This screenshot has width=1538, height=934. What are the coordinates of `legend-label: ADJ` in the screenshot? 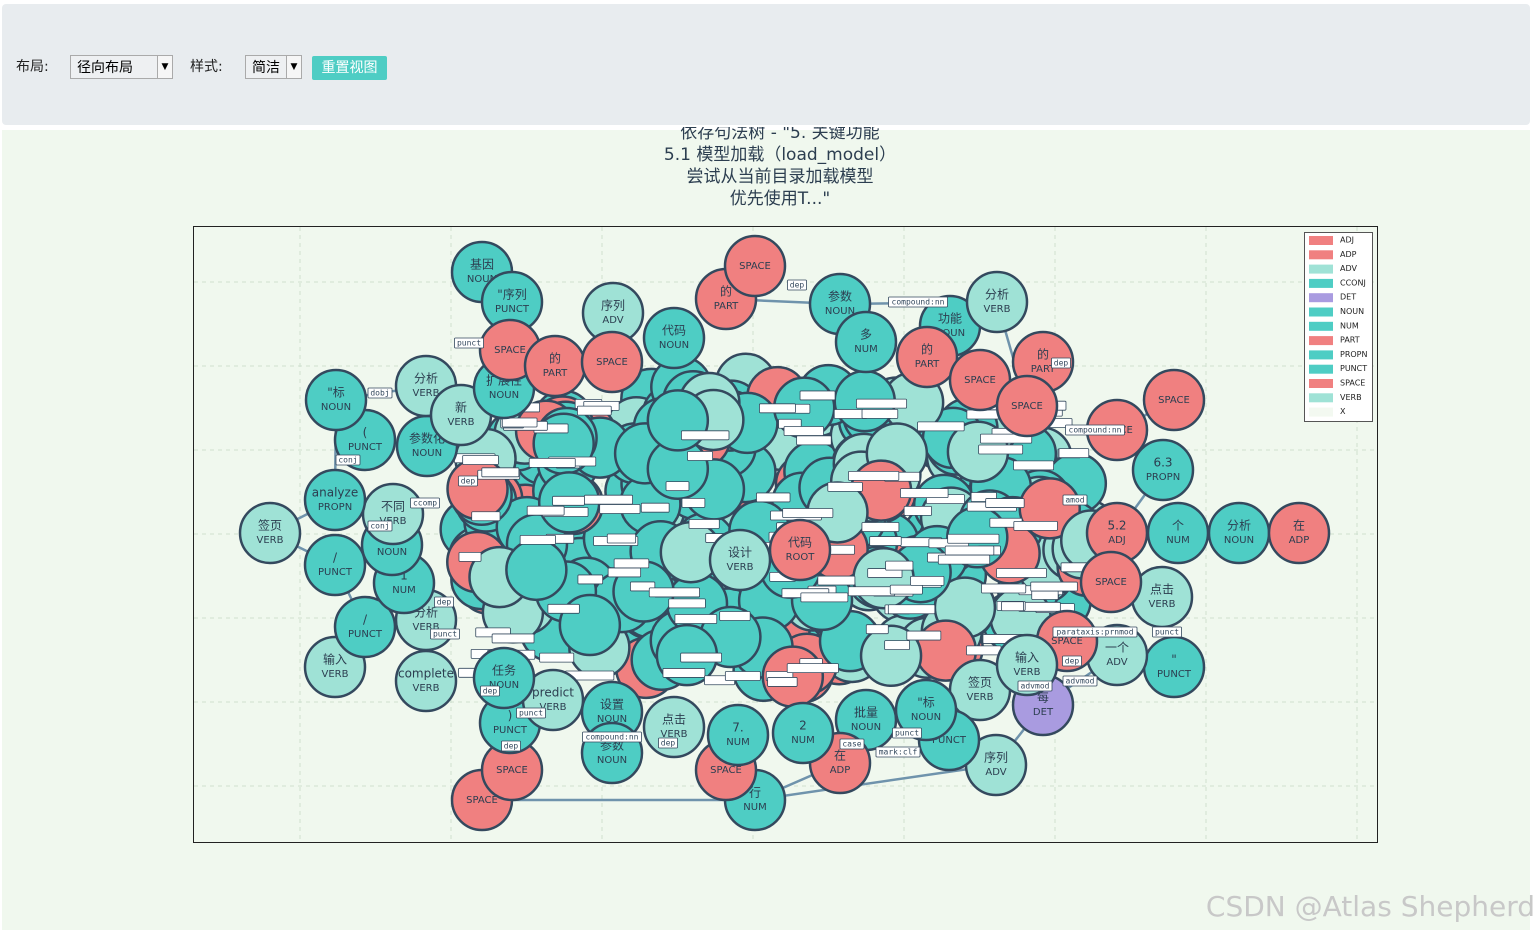 It's located at (1347, 240).